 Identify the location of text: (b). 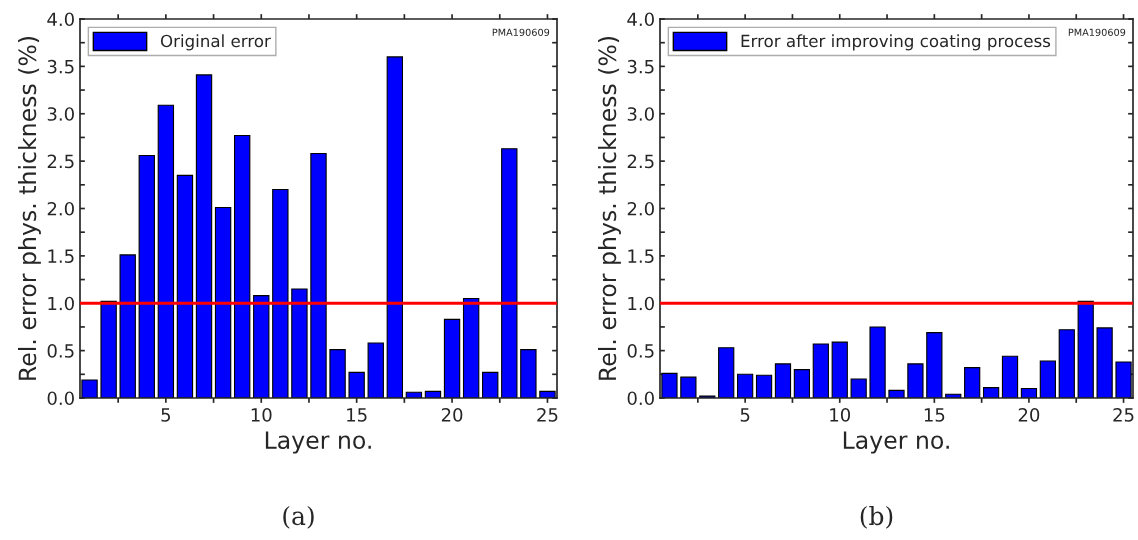
(876, 517).